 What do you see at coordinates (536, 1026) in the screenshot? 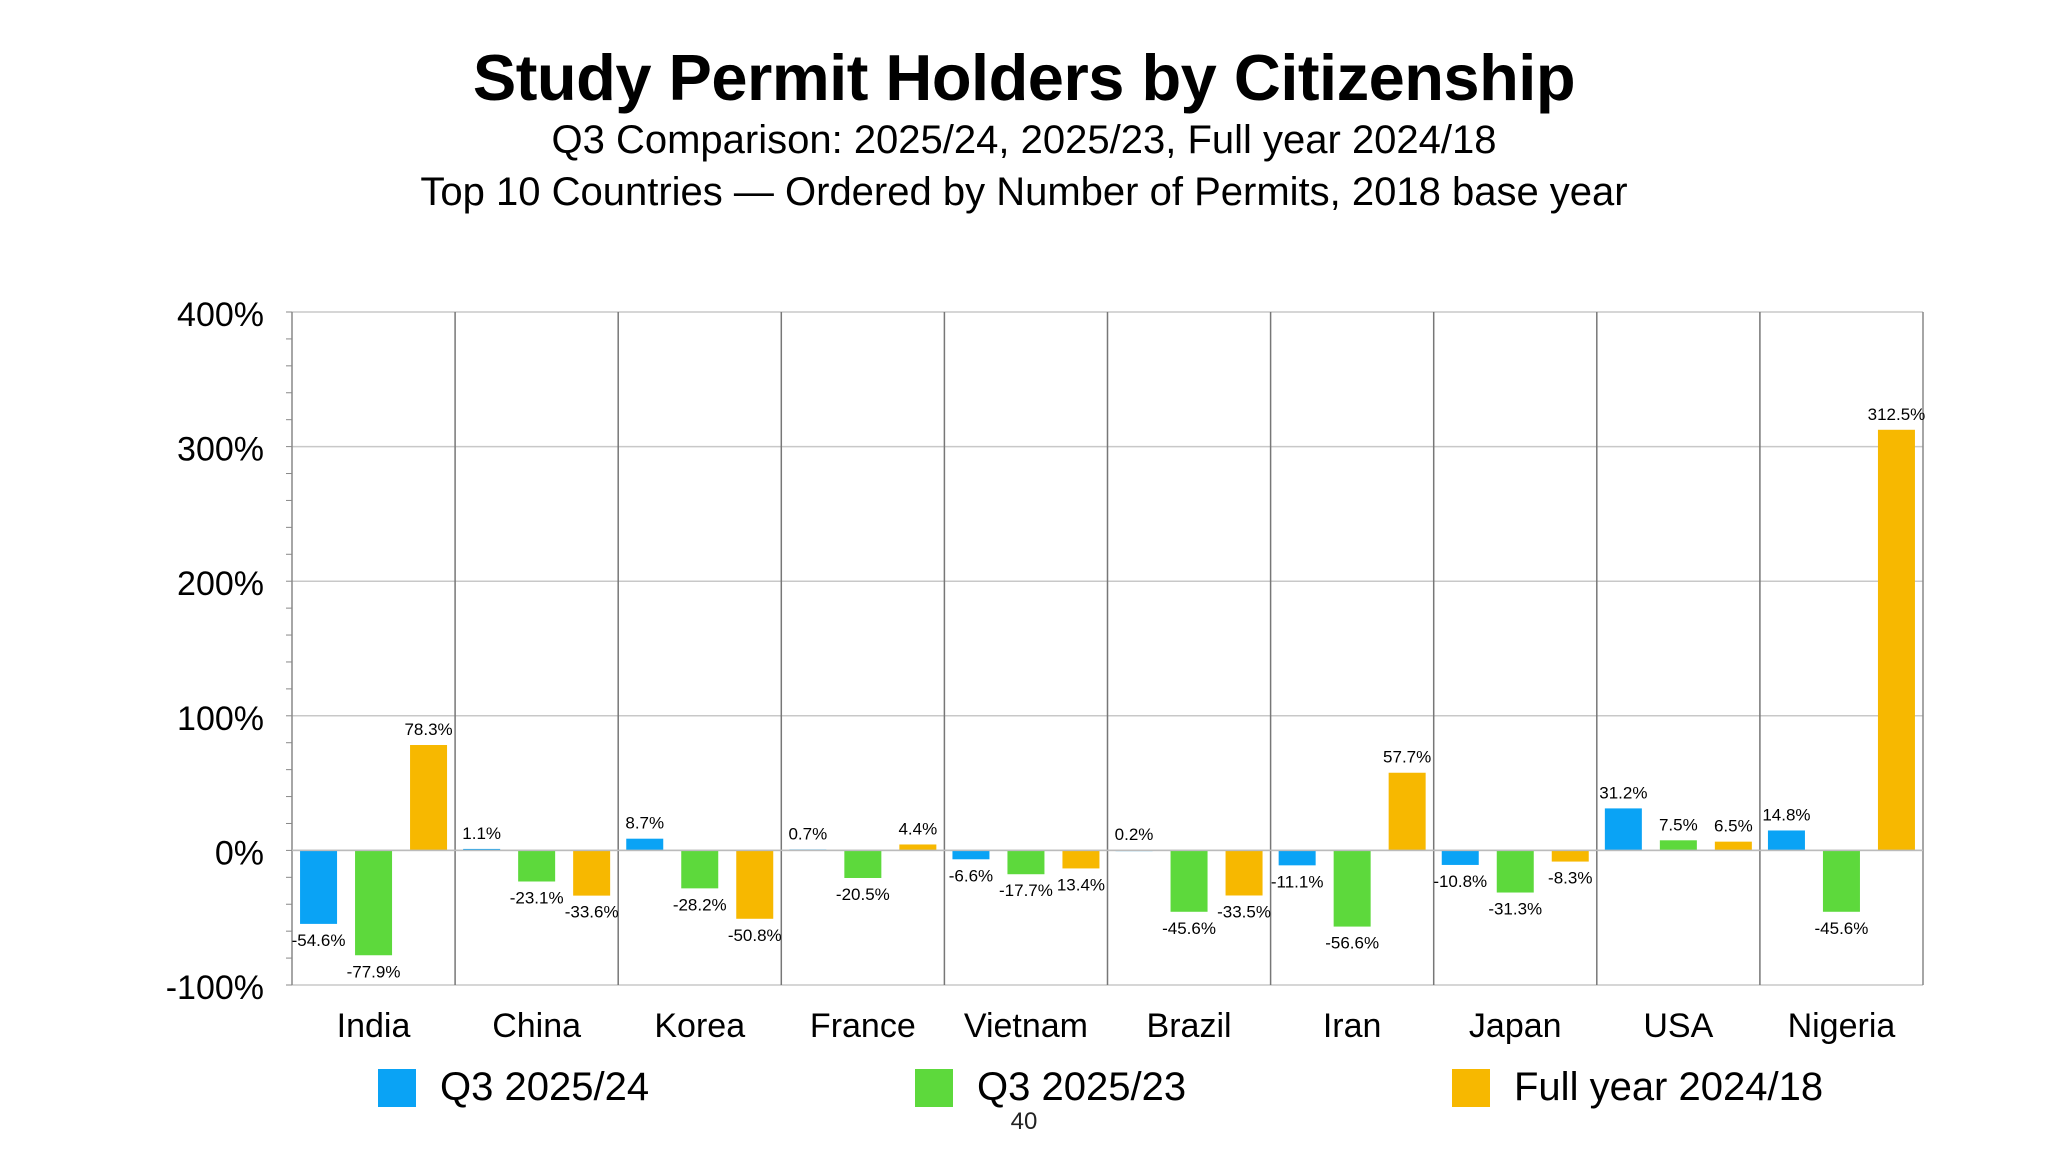
I see `x-tick-label: China` at bounding box center [536, 1026].